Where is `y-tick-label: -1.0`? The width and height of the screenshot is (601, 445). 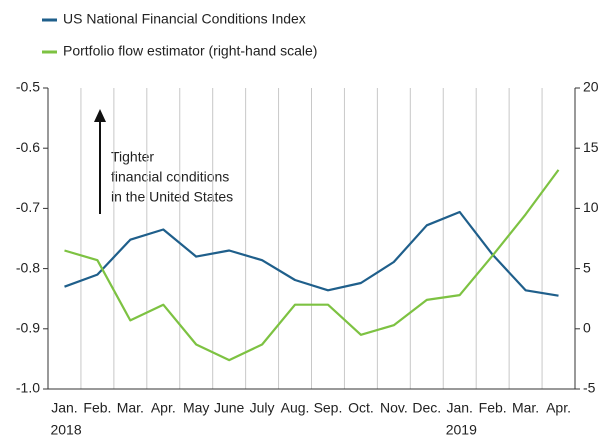
y-tick-label: -1.0 is located at coordinates (28, 388).